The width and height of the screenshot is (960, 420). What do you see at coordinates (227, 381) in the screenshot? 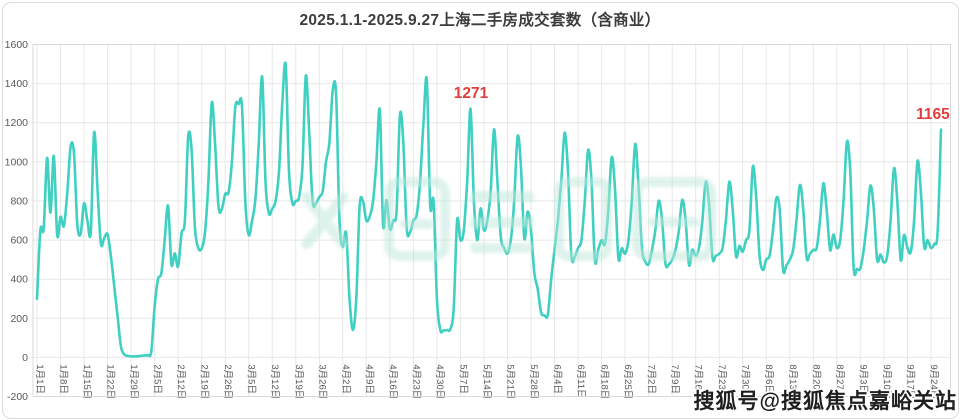
I see `x-tick-label: 2月26日` at bounding box center [227, 381].